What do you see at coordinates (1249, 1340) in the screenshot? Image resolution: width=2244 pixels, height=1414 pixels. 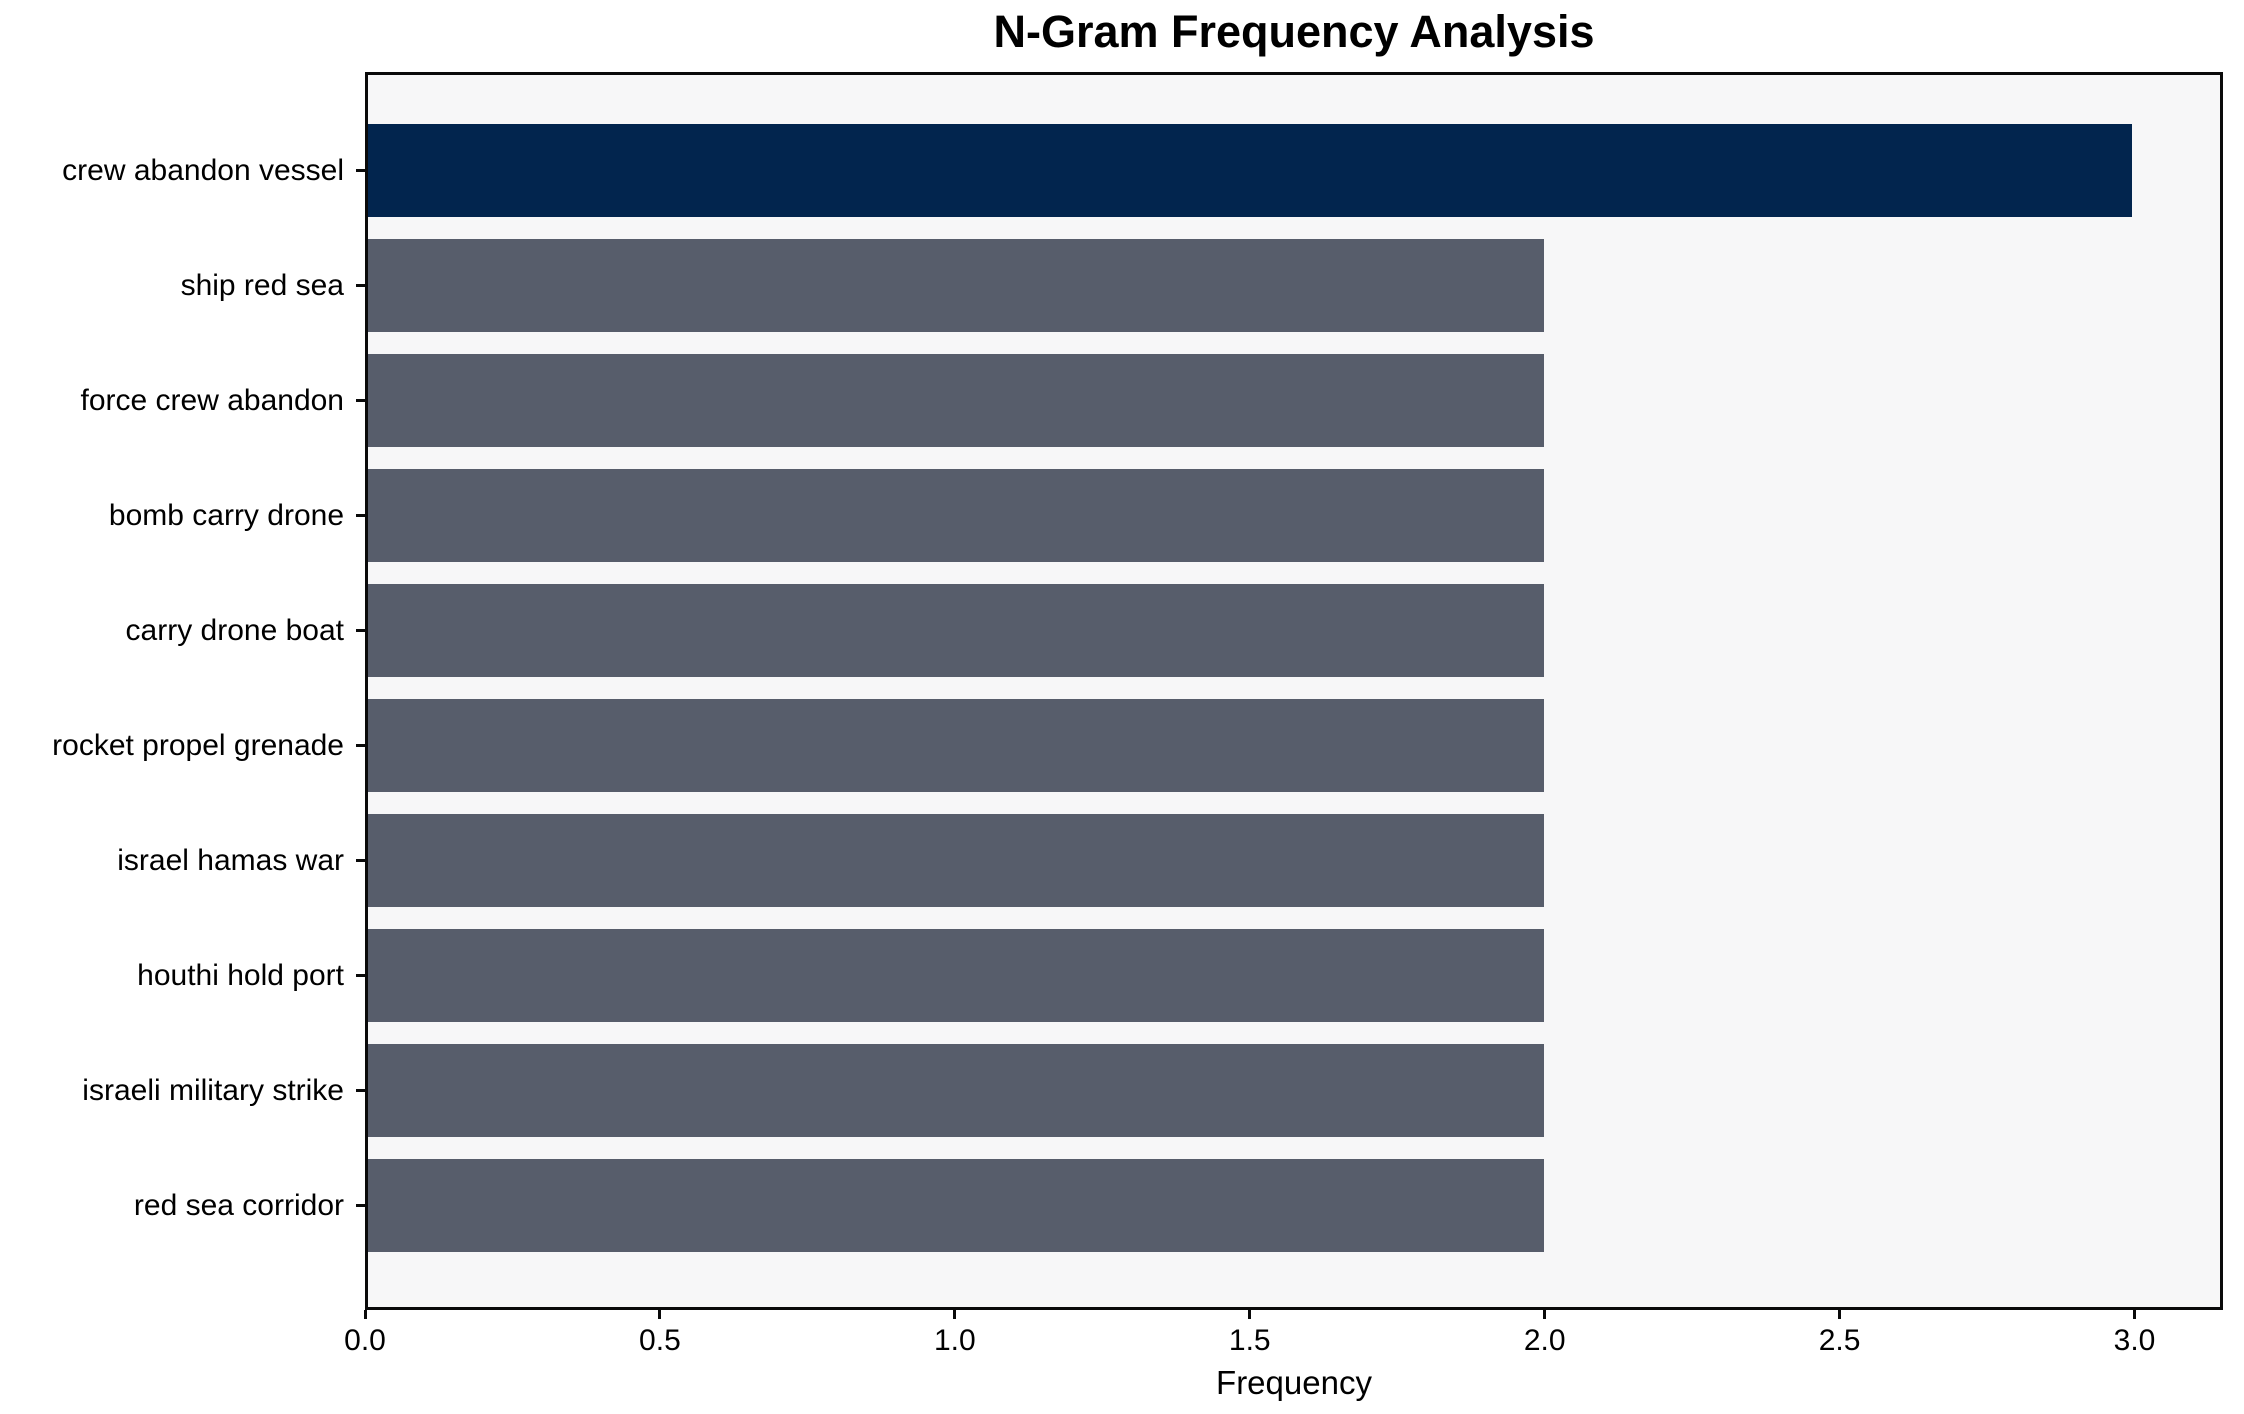 I see `x-tick-label: 1.5` at bounding box center [1249, 1340].